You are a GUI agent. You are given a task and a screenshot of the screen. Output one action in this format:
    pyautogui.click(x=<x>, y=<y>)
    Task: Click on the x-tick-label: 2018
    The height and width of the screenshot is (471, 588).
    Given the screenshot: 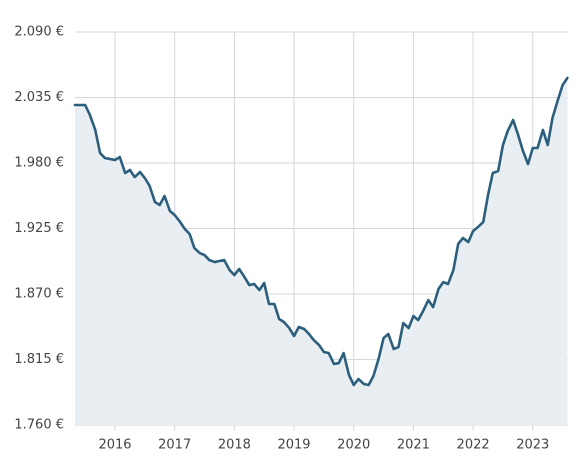 What is the action you would take?
    pyautogui.click(x=234, y=445)
    